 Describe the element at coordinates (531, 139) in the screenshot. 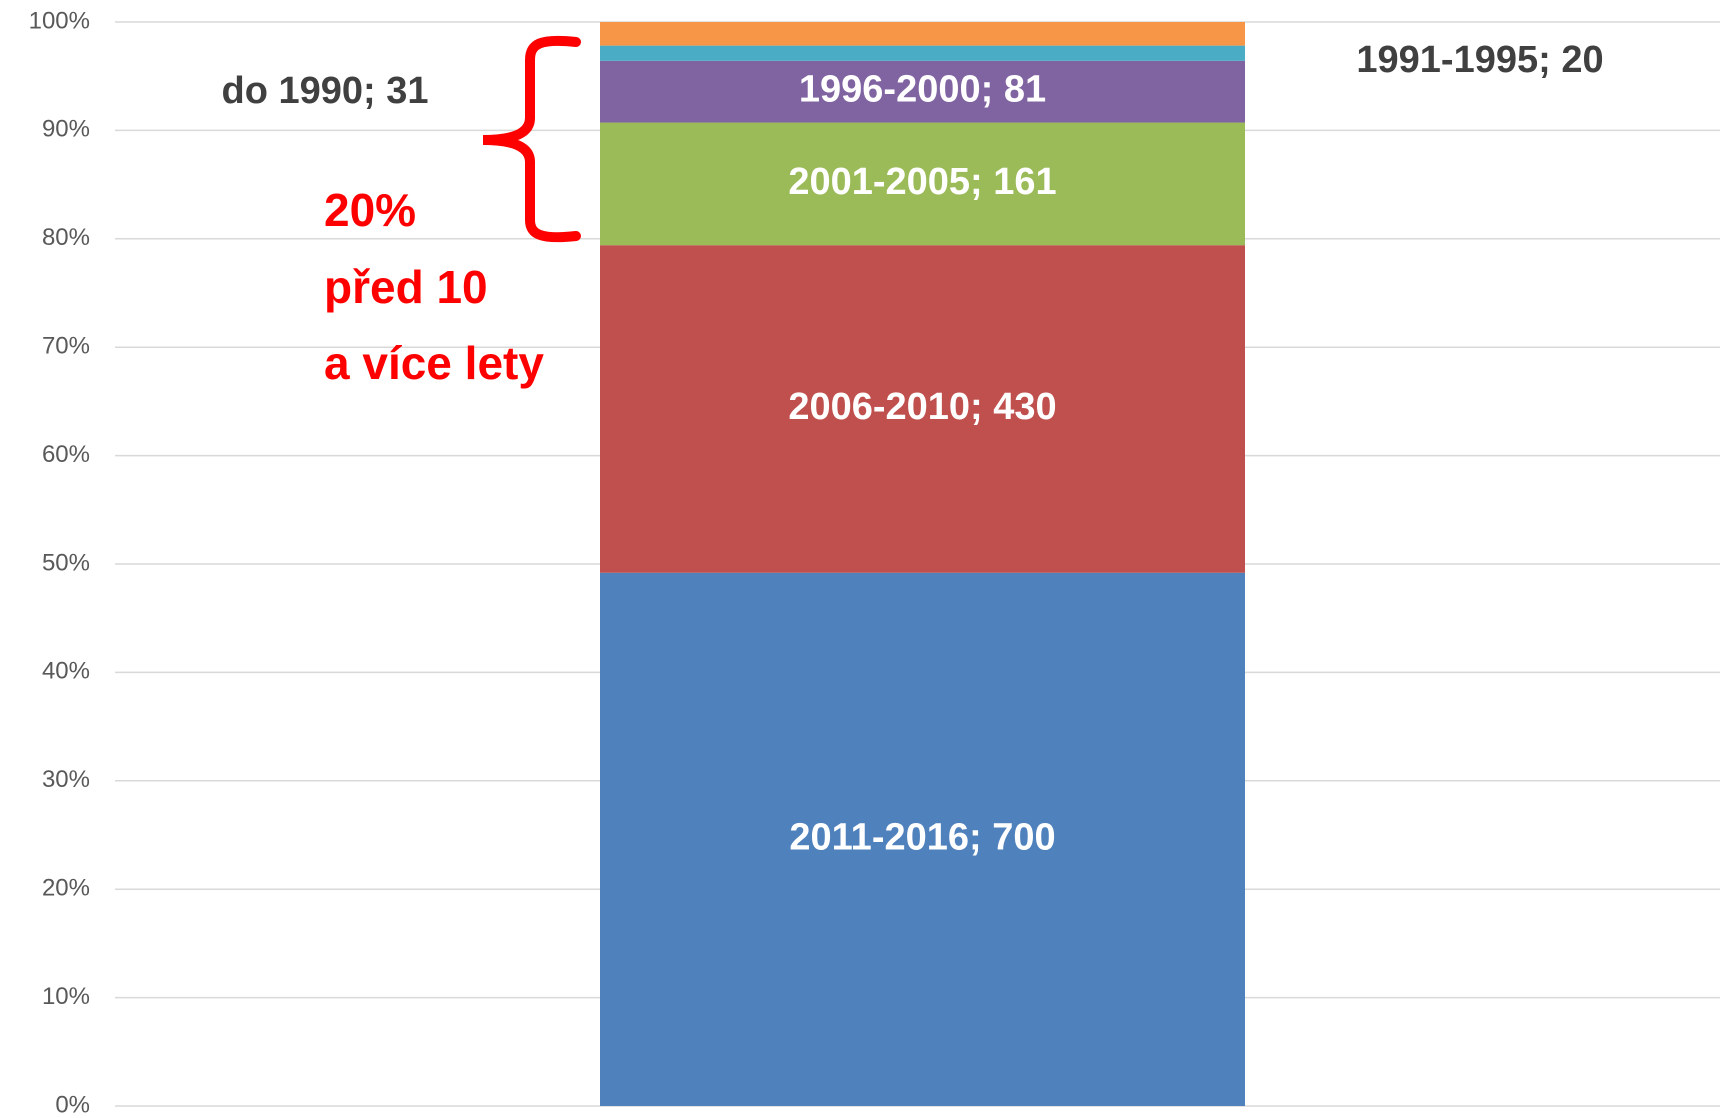

I see `brace` at that location.